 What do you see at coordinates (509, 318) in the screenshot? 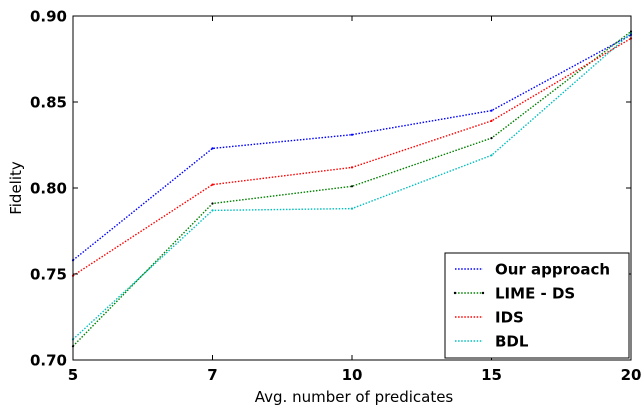
I see `legend-label: IDS` at bounding box center [509, 318].